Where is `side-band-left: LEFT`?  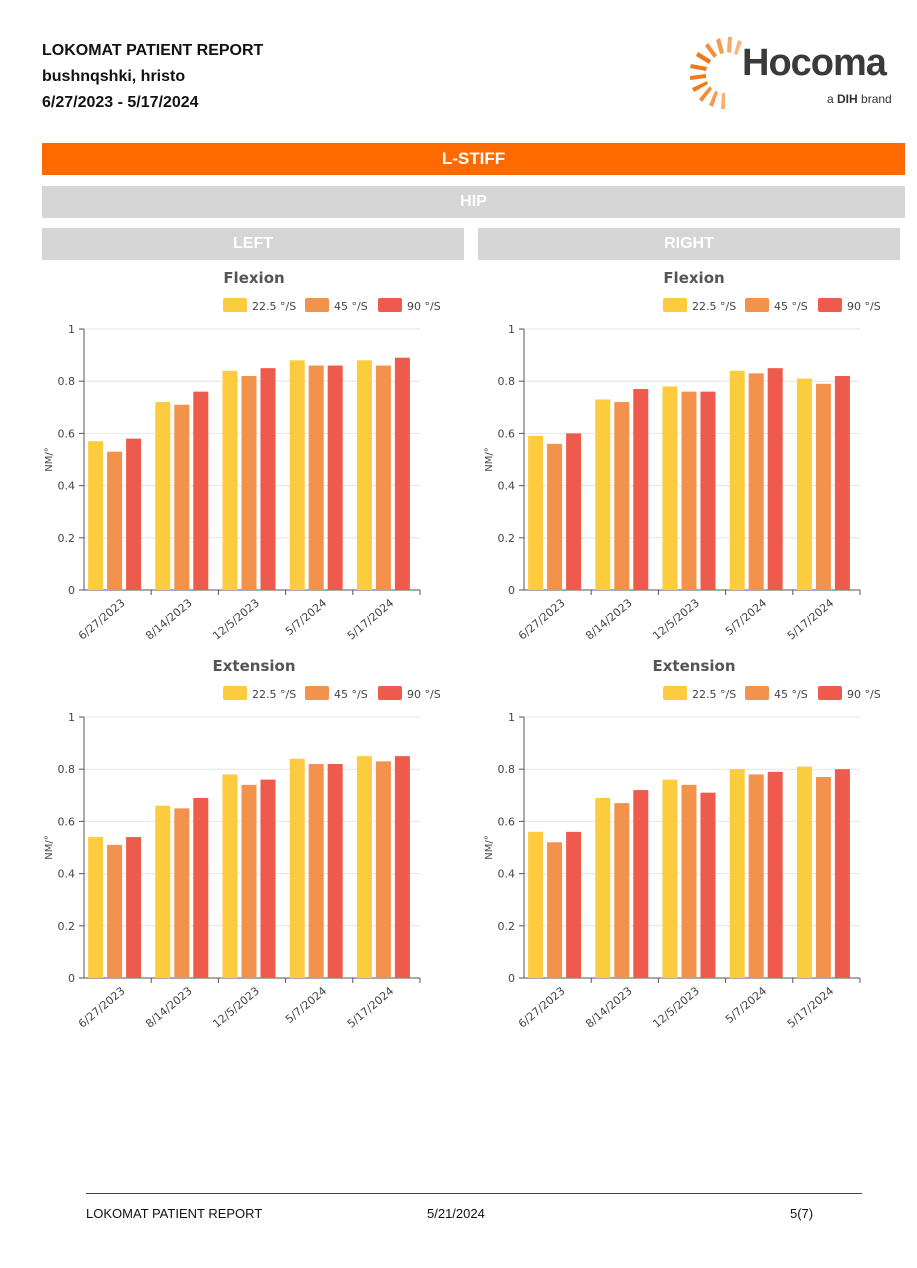 side-band-left: LEFT is located at coordinates (253, 244).